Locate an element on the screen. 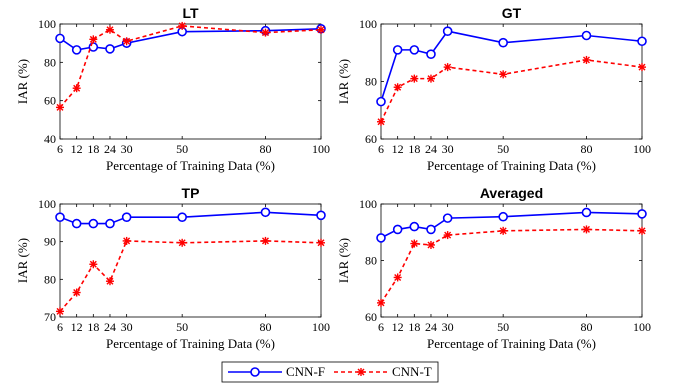 The width and height of the screenshot is (681, 384). y-tick-label: 40 is located at coordinates (50, 139).